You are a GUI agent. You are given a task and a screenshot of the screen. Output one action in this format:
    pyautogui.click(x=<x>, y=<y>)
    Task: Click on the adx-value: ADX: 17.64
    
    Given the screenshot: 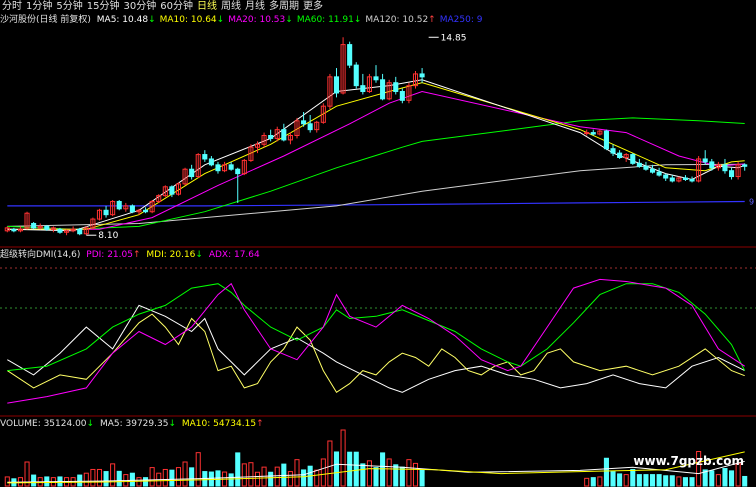 What is the action you would take?
    pyautogui.click(x=234, y=255)
    